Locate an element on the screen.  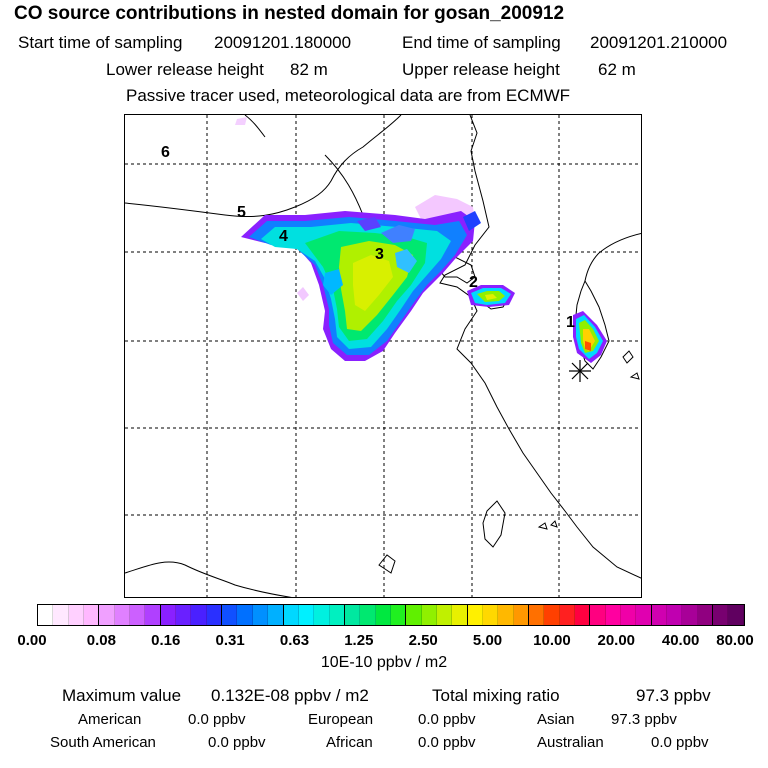
region-australian-label: Australian is located at coordinates (570, 742).